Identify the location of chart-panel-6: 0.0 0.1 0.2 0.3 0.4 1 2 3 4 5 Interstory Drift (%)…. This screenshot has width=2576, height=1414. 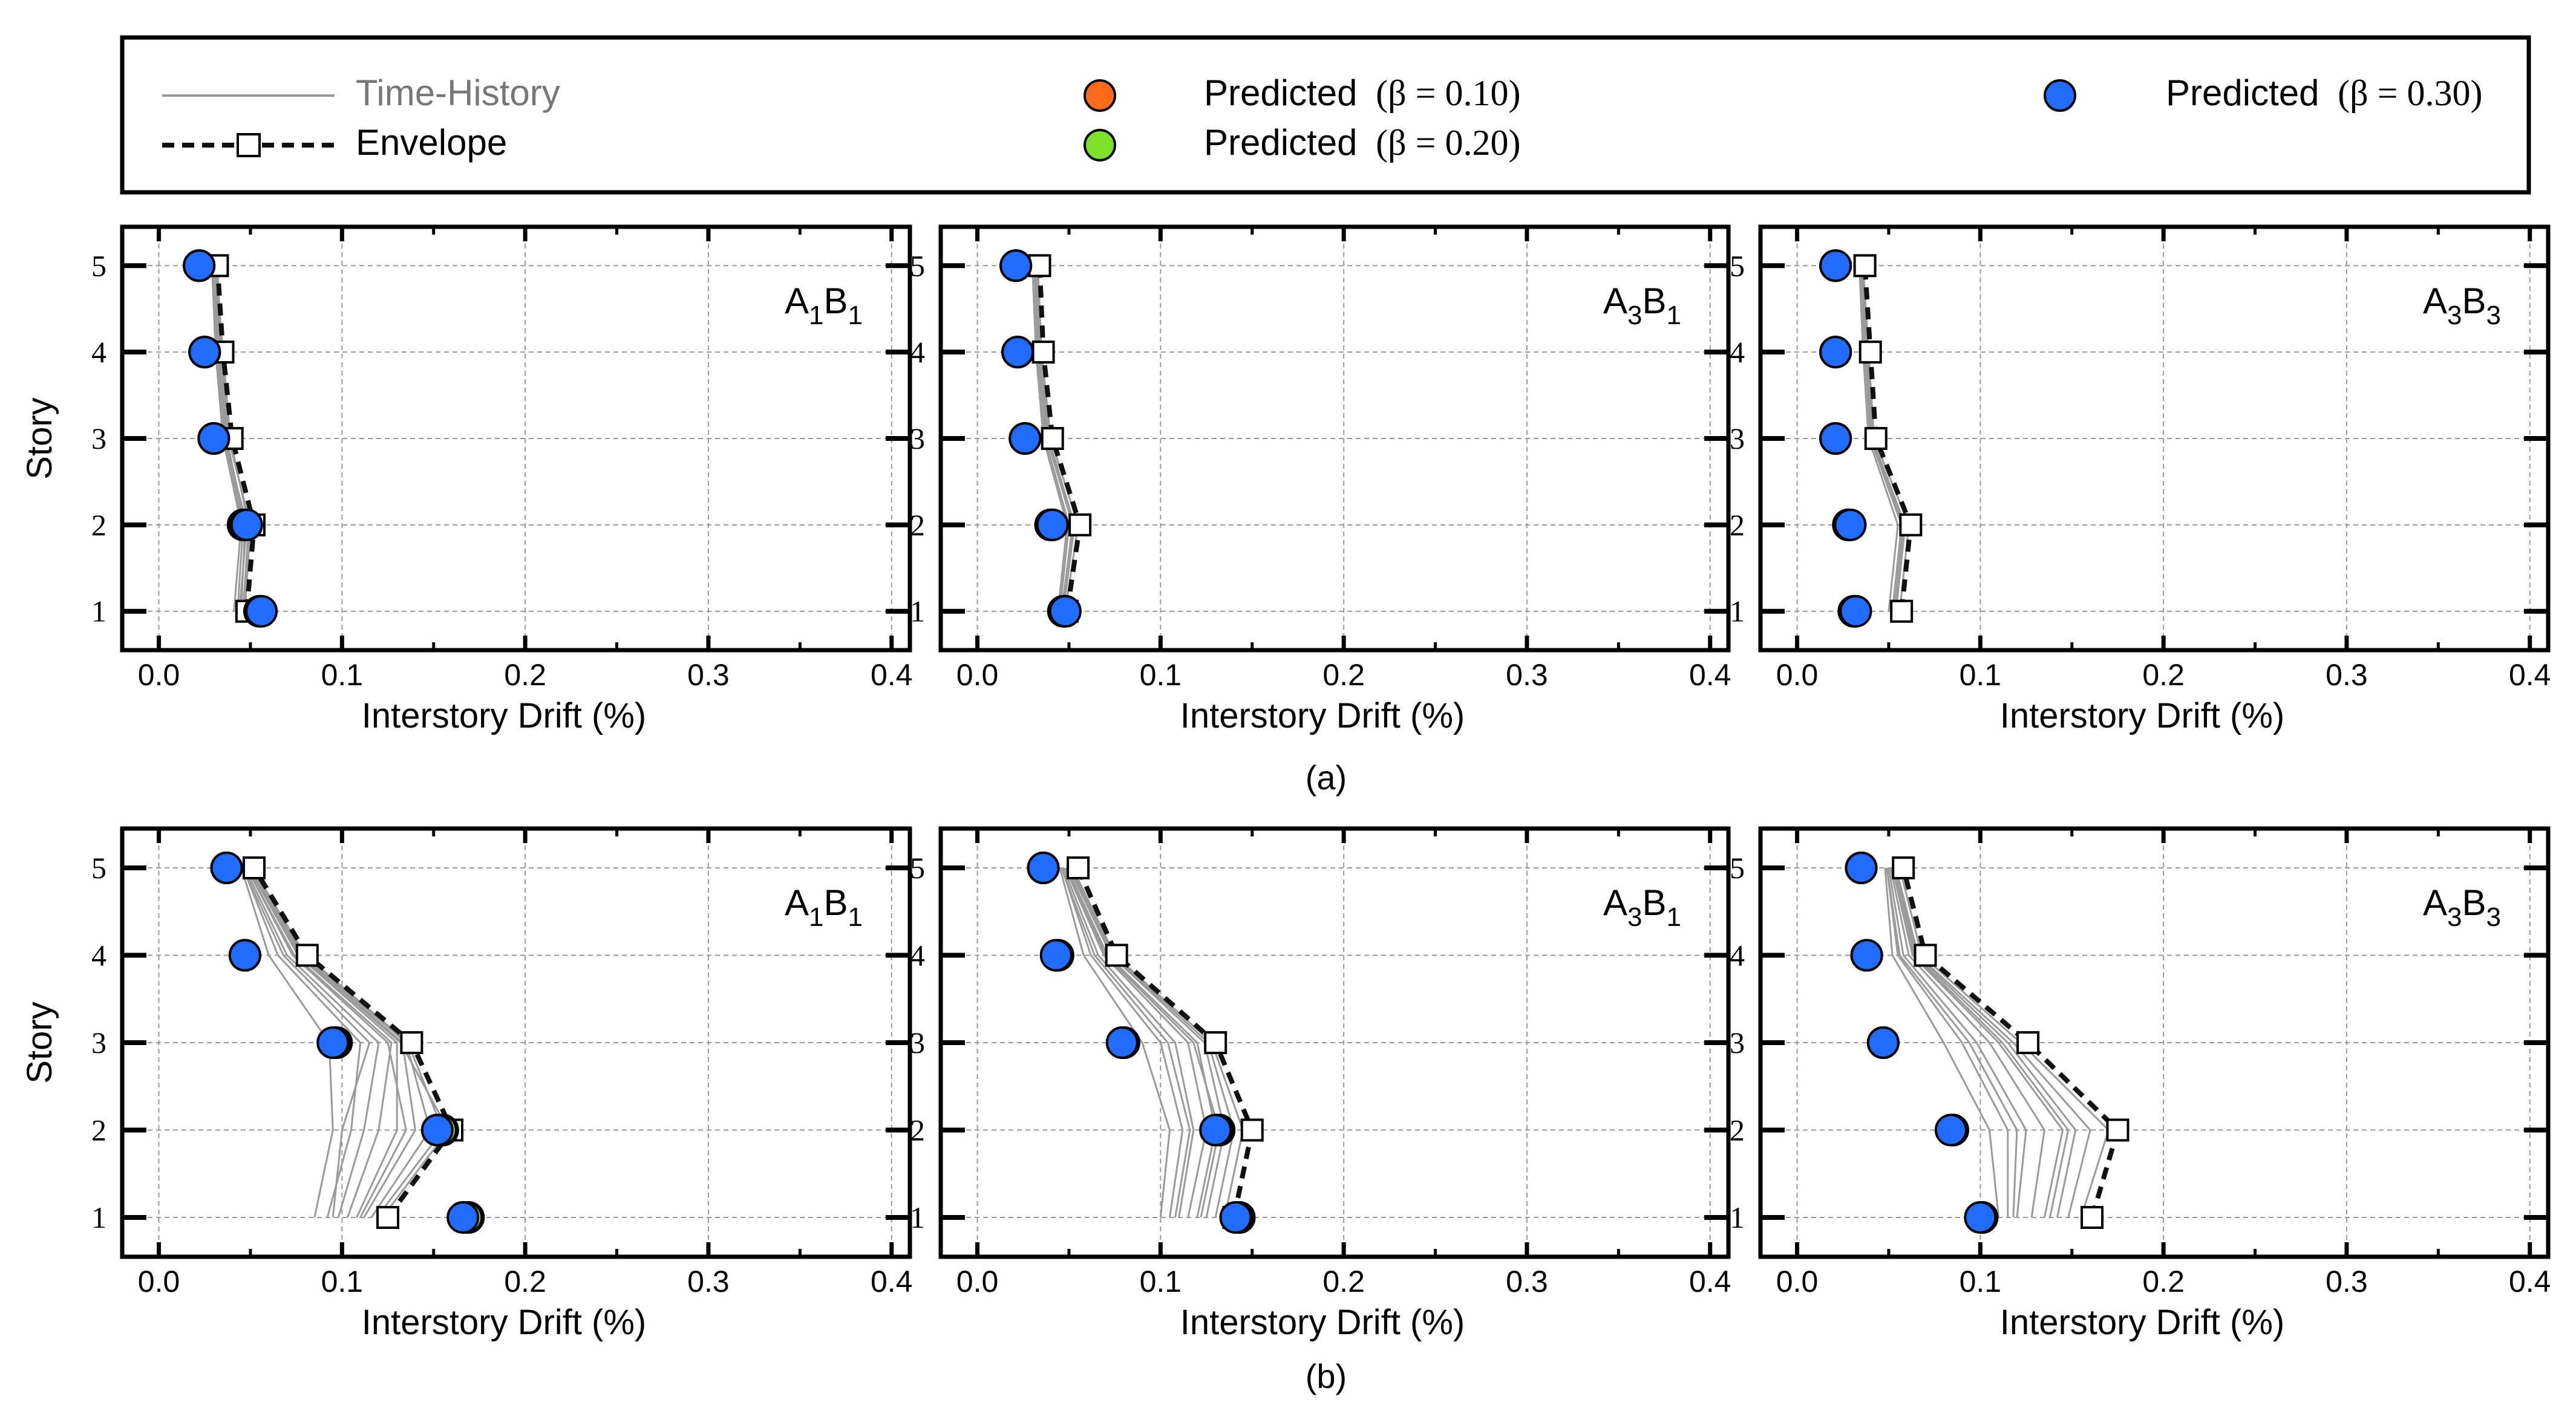
(2140, 1084).